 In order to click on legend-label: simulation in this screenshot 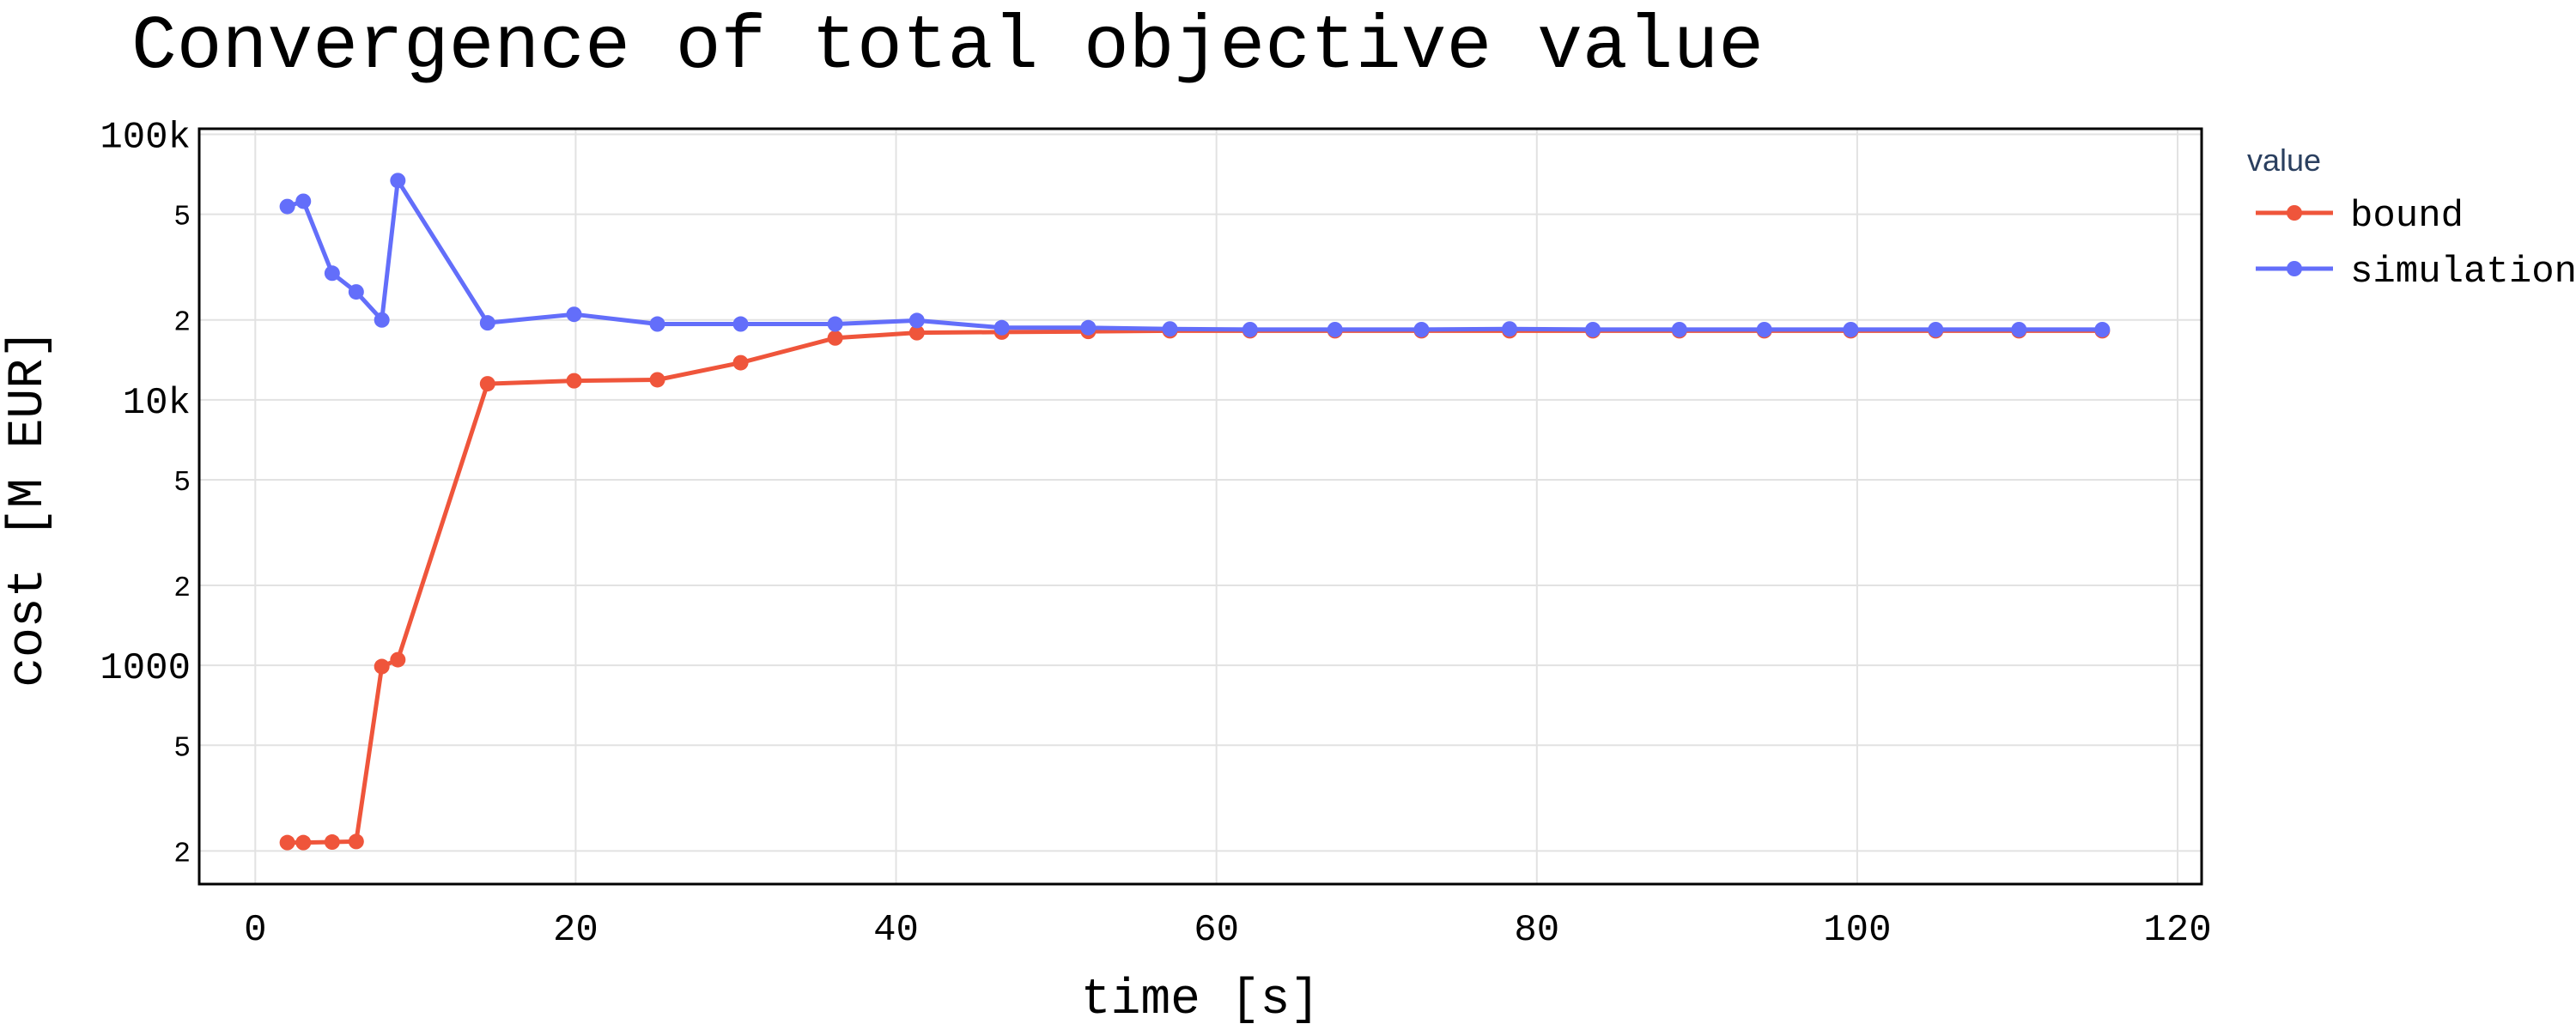, I will do `click(2463, 272)`.